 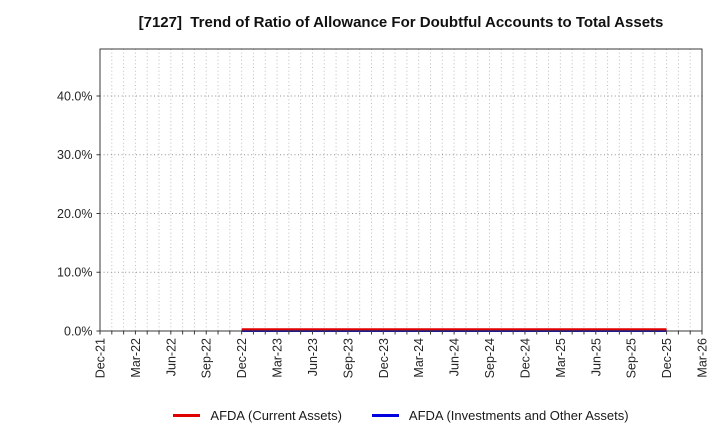 What do you see at coordinates (384, 358) in the screenshot?
I see `svg-text: Dec-23` at bounding box center [384, 358].